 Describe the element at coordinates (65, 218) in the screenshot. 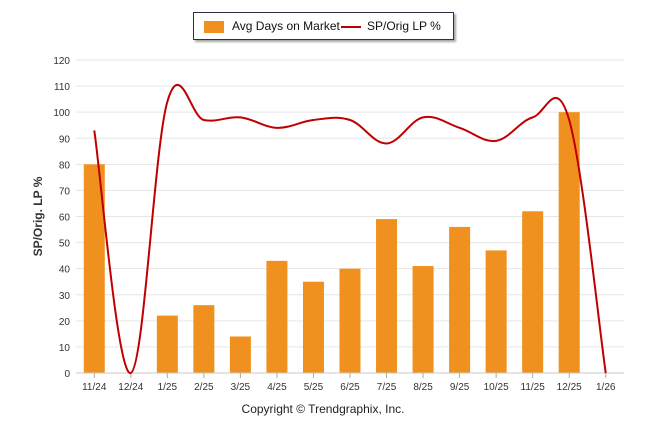

I see `y-tick-label: 60` at that location.